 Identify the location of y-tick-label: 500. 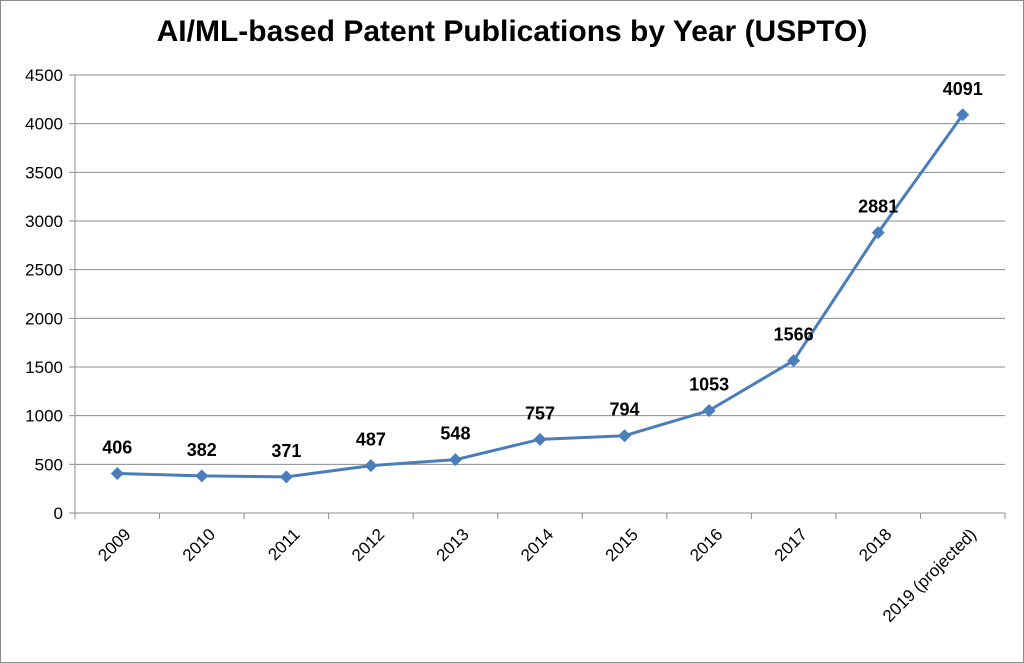
(49, 464).